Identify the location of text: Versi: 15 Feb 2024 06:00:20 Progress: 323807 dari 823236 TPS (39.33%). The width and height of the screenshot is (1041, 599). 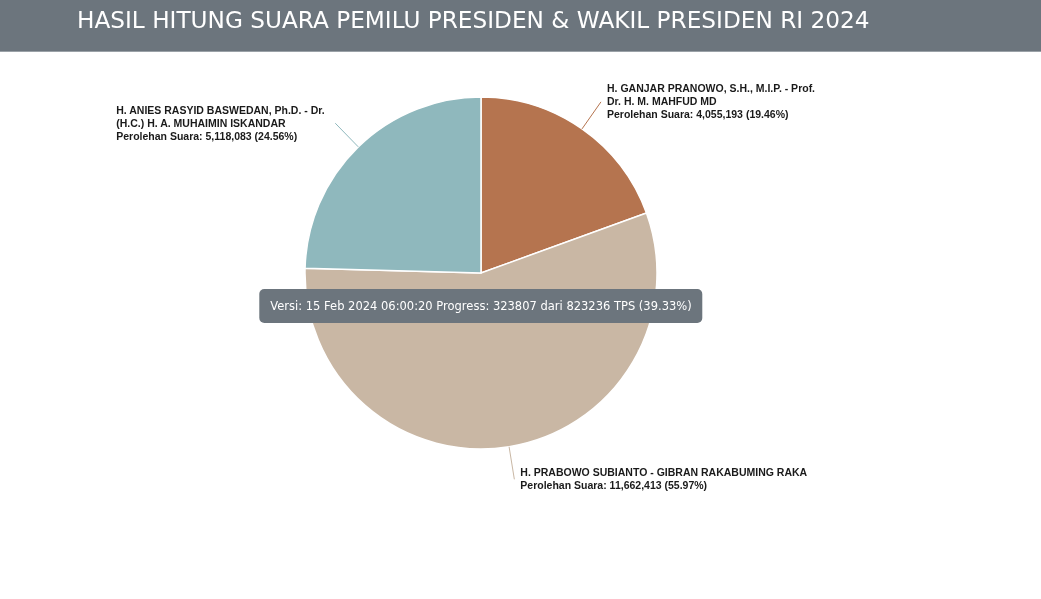
(481, 306).